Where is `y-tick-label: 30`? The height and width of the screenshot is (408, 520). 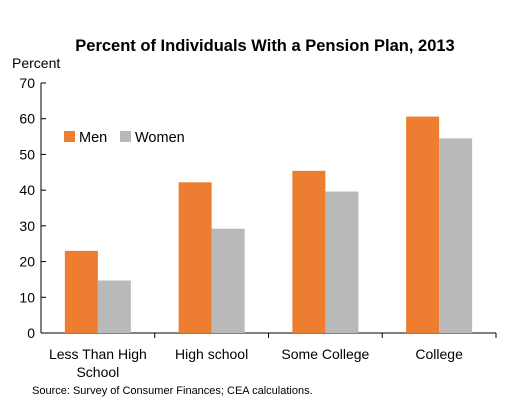 y-tick-label: 30 is located at coordinates (27, 226).